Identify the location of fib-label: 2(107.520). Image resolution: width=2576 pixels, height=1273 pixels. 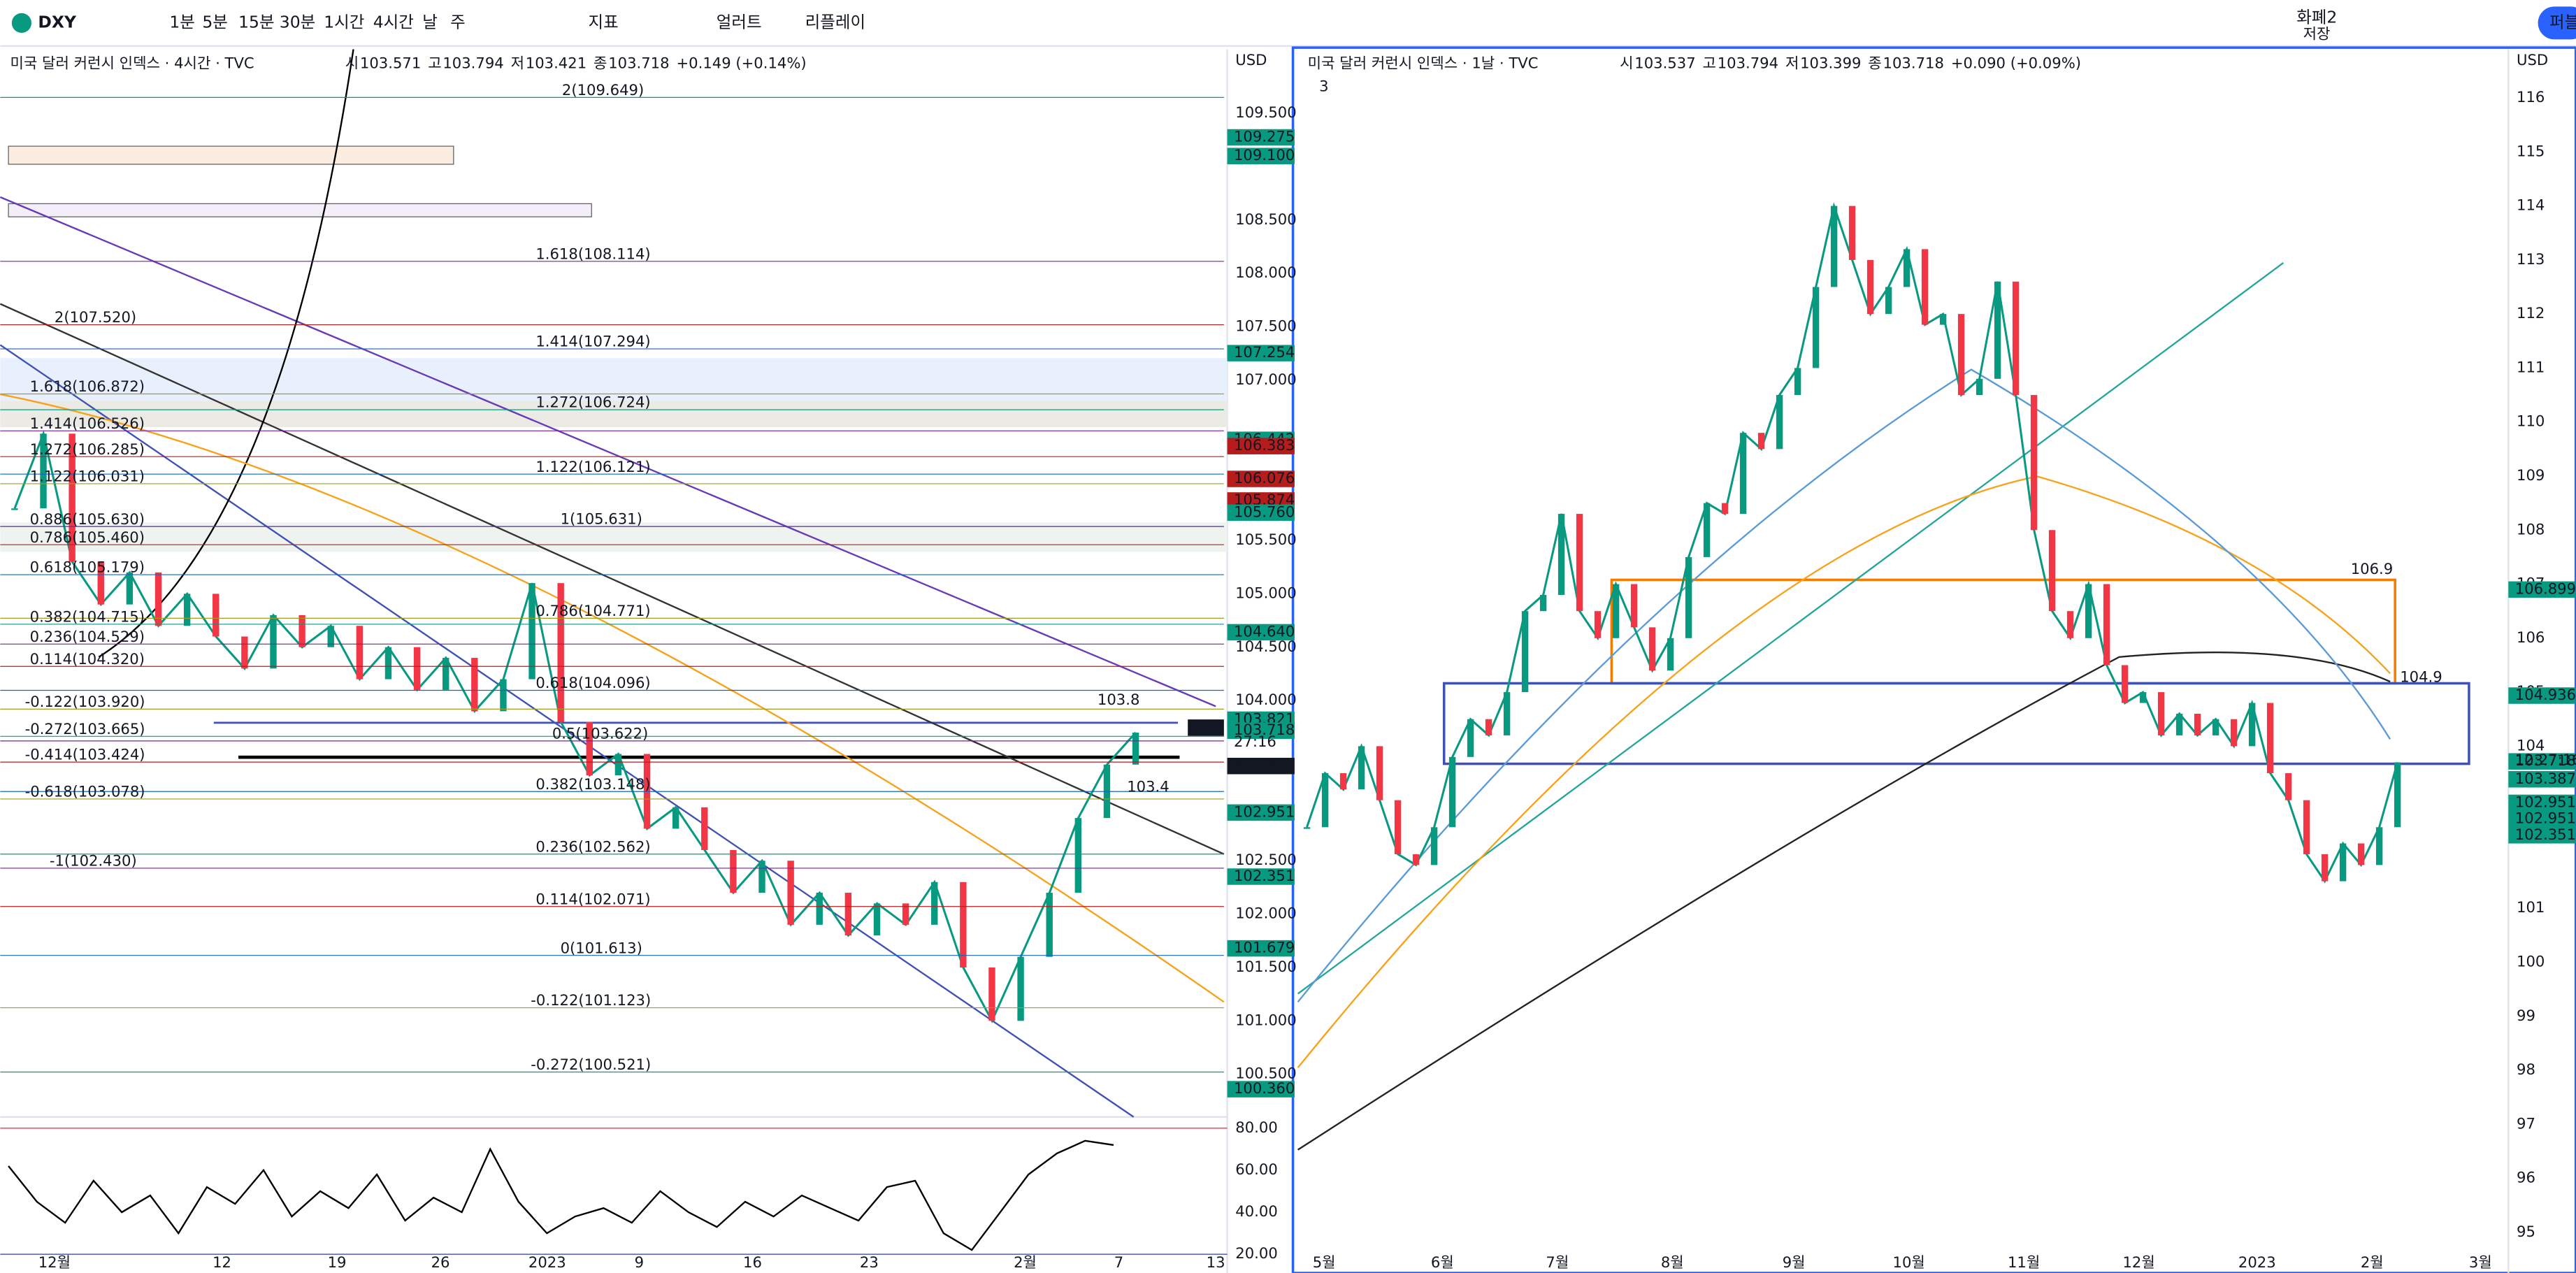
(95, 317).